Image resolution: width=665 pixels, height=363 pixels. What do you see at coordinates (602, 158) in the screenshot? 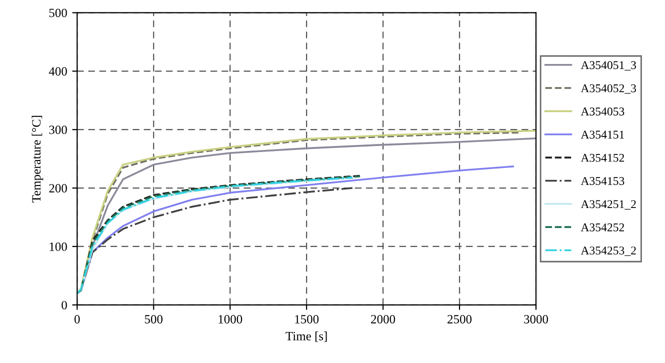
I see `legend-label: A354152` at bounding box center [602, 158].